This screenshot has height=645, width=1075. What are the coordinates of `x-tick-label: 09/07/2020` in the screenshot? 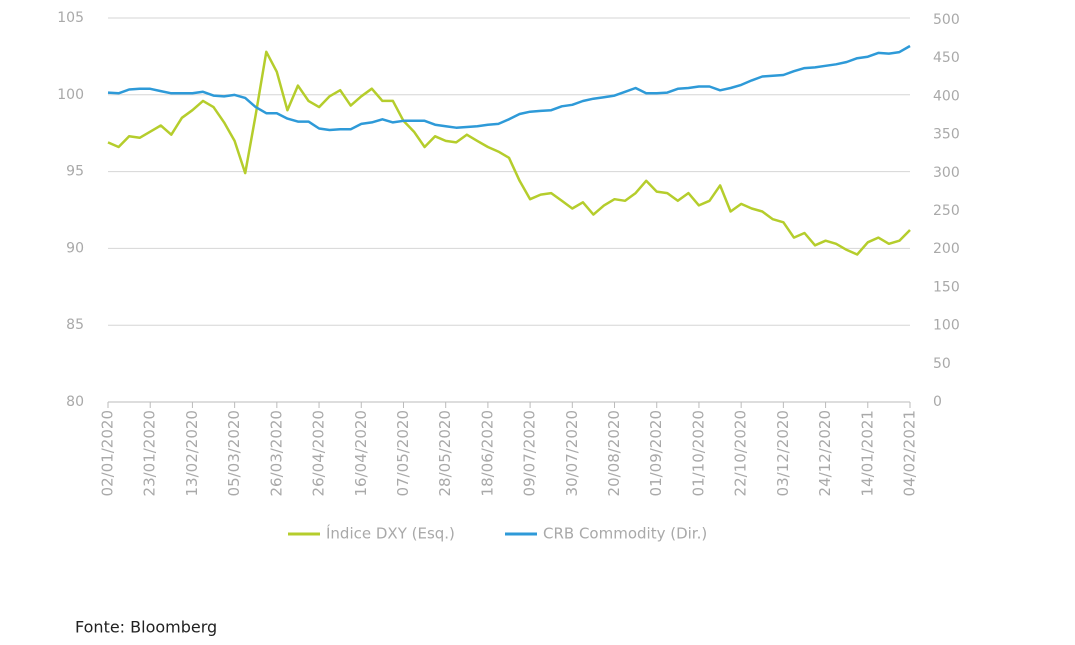 It's located at (530, 453).